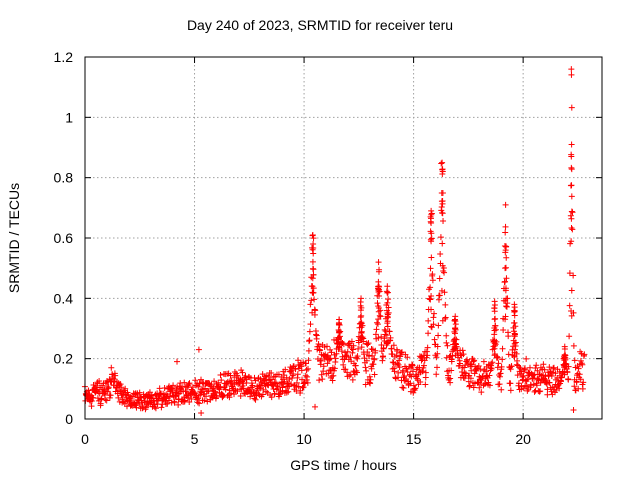  I want to click on x-tick-label: 5, so click(195, 439).